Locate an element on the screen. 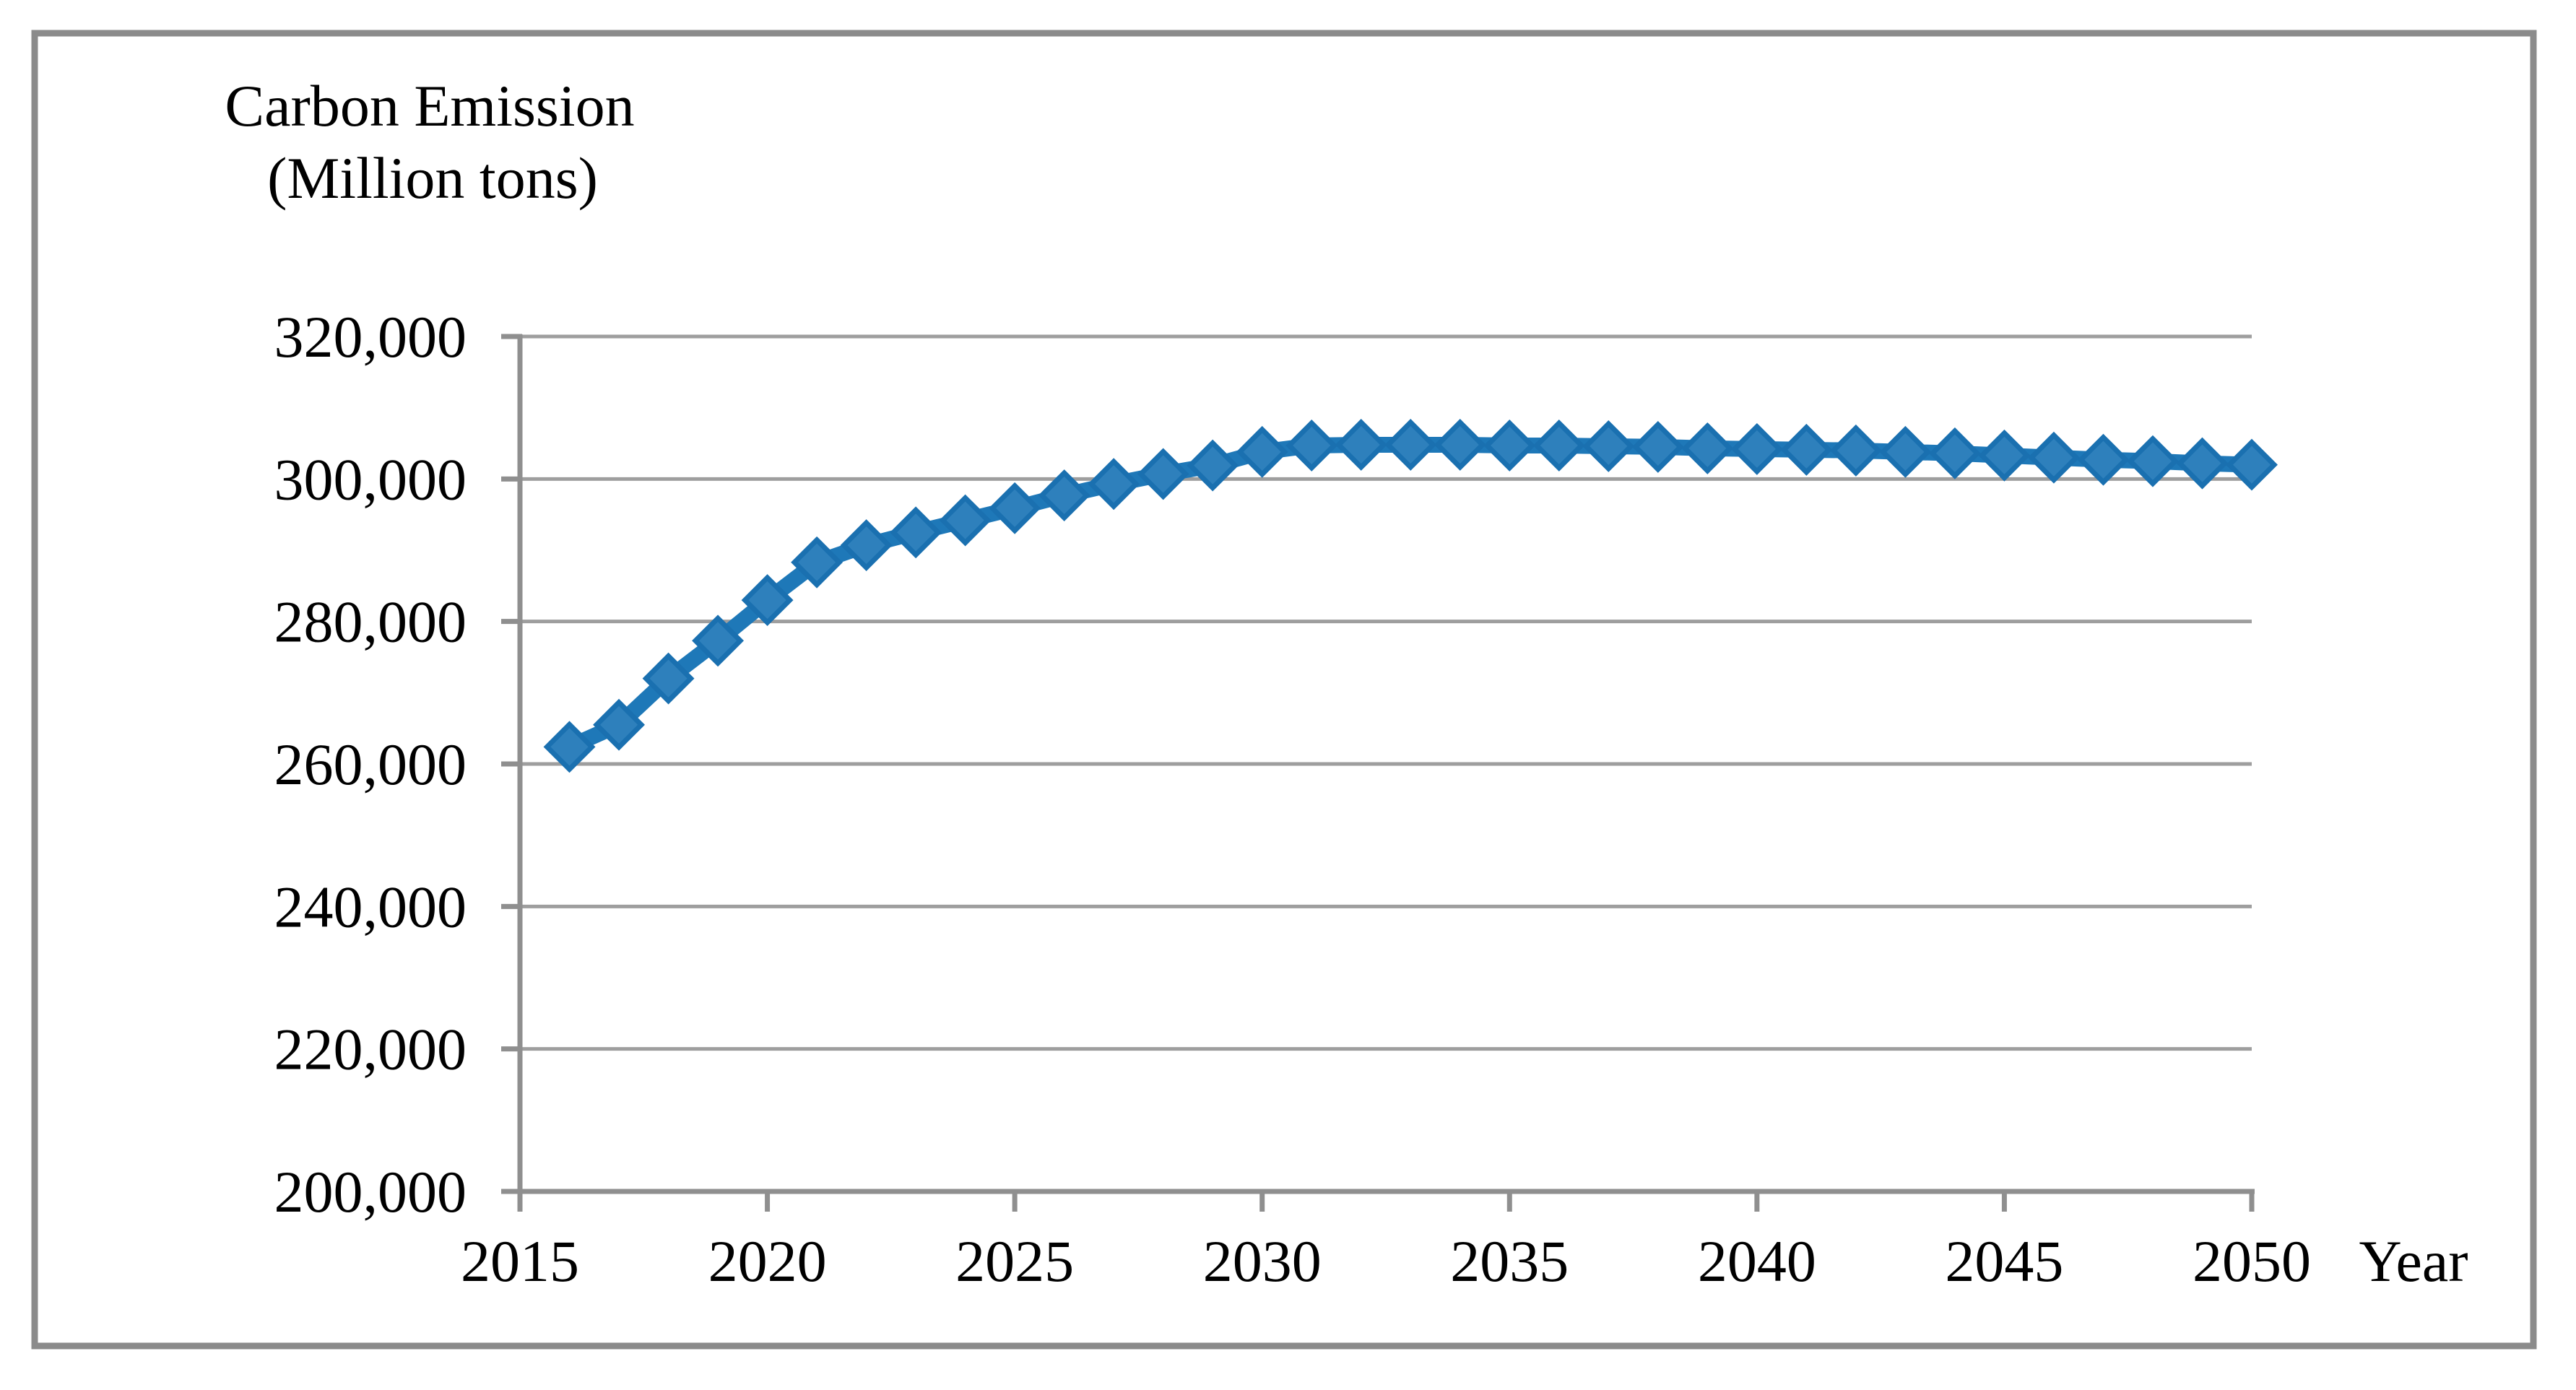 The image size is (2576, 1390). y-axis-tick-label: 200,000 is located at coordinates (370, 1192).